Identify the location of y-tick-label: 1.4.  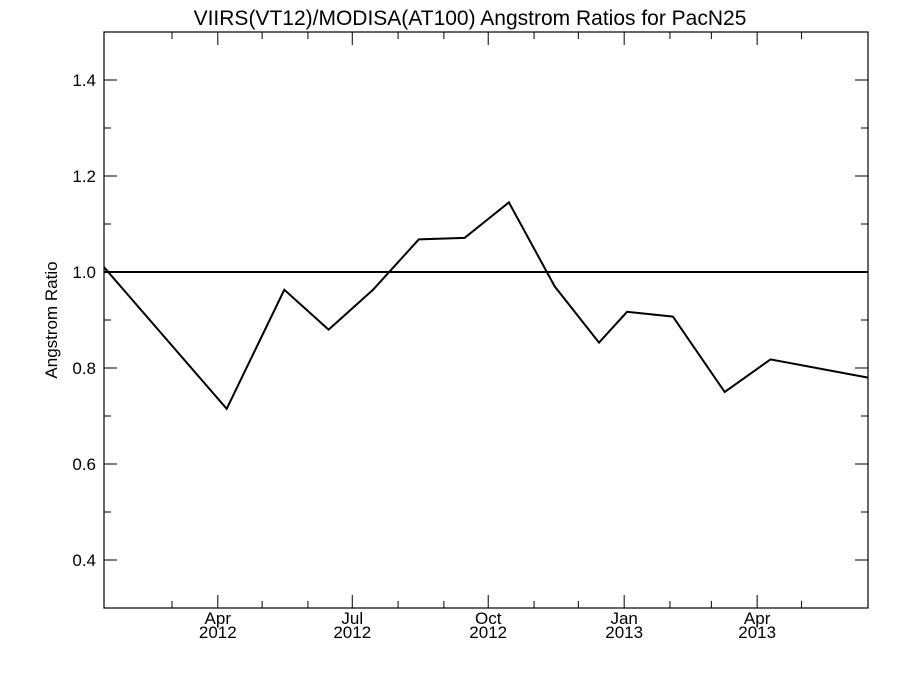
(84, 80).